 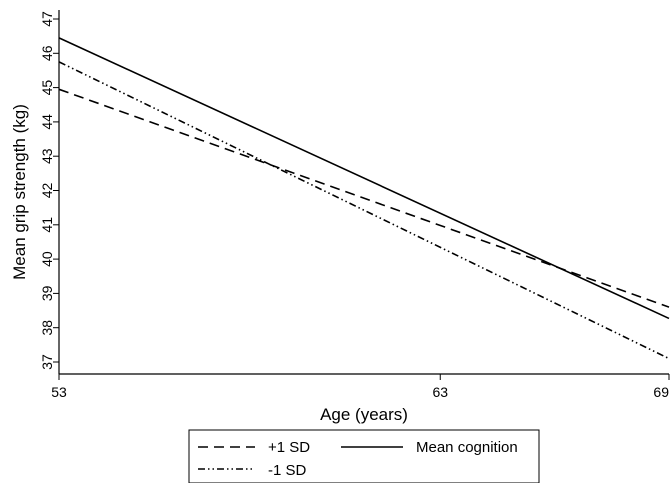 What do you see at coordinates (47, 362) in the screenshot?
I see `y-tick-label: 37` at bounding box center [47, 362].